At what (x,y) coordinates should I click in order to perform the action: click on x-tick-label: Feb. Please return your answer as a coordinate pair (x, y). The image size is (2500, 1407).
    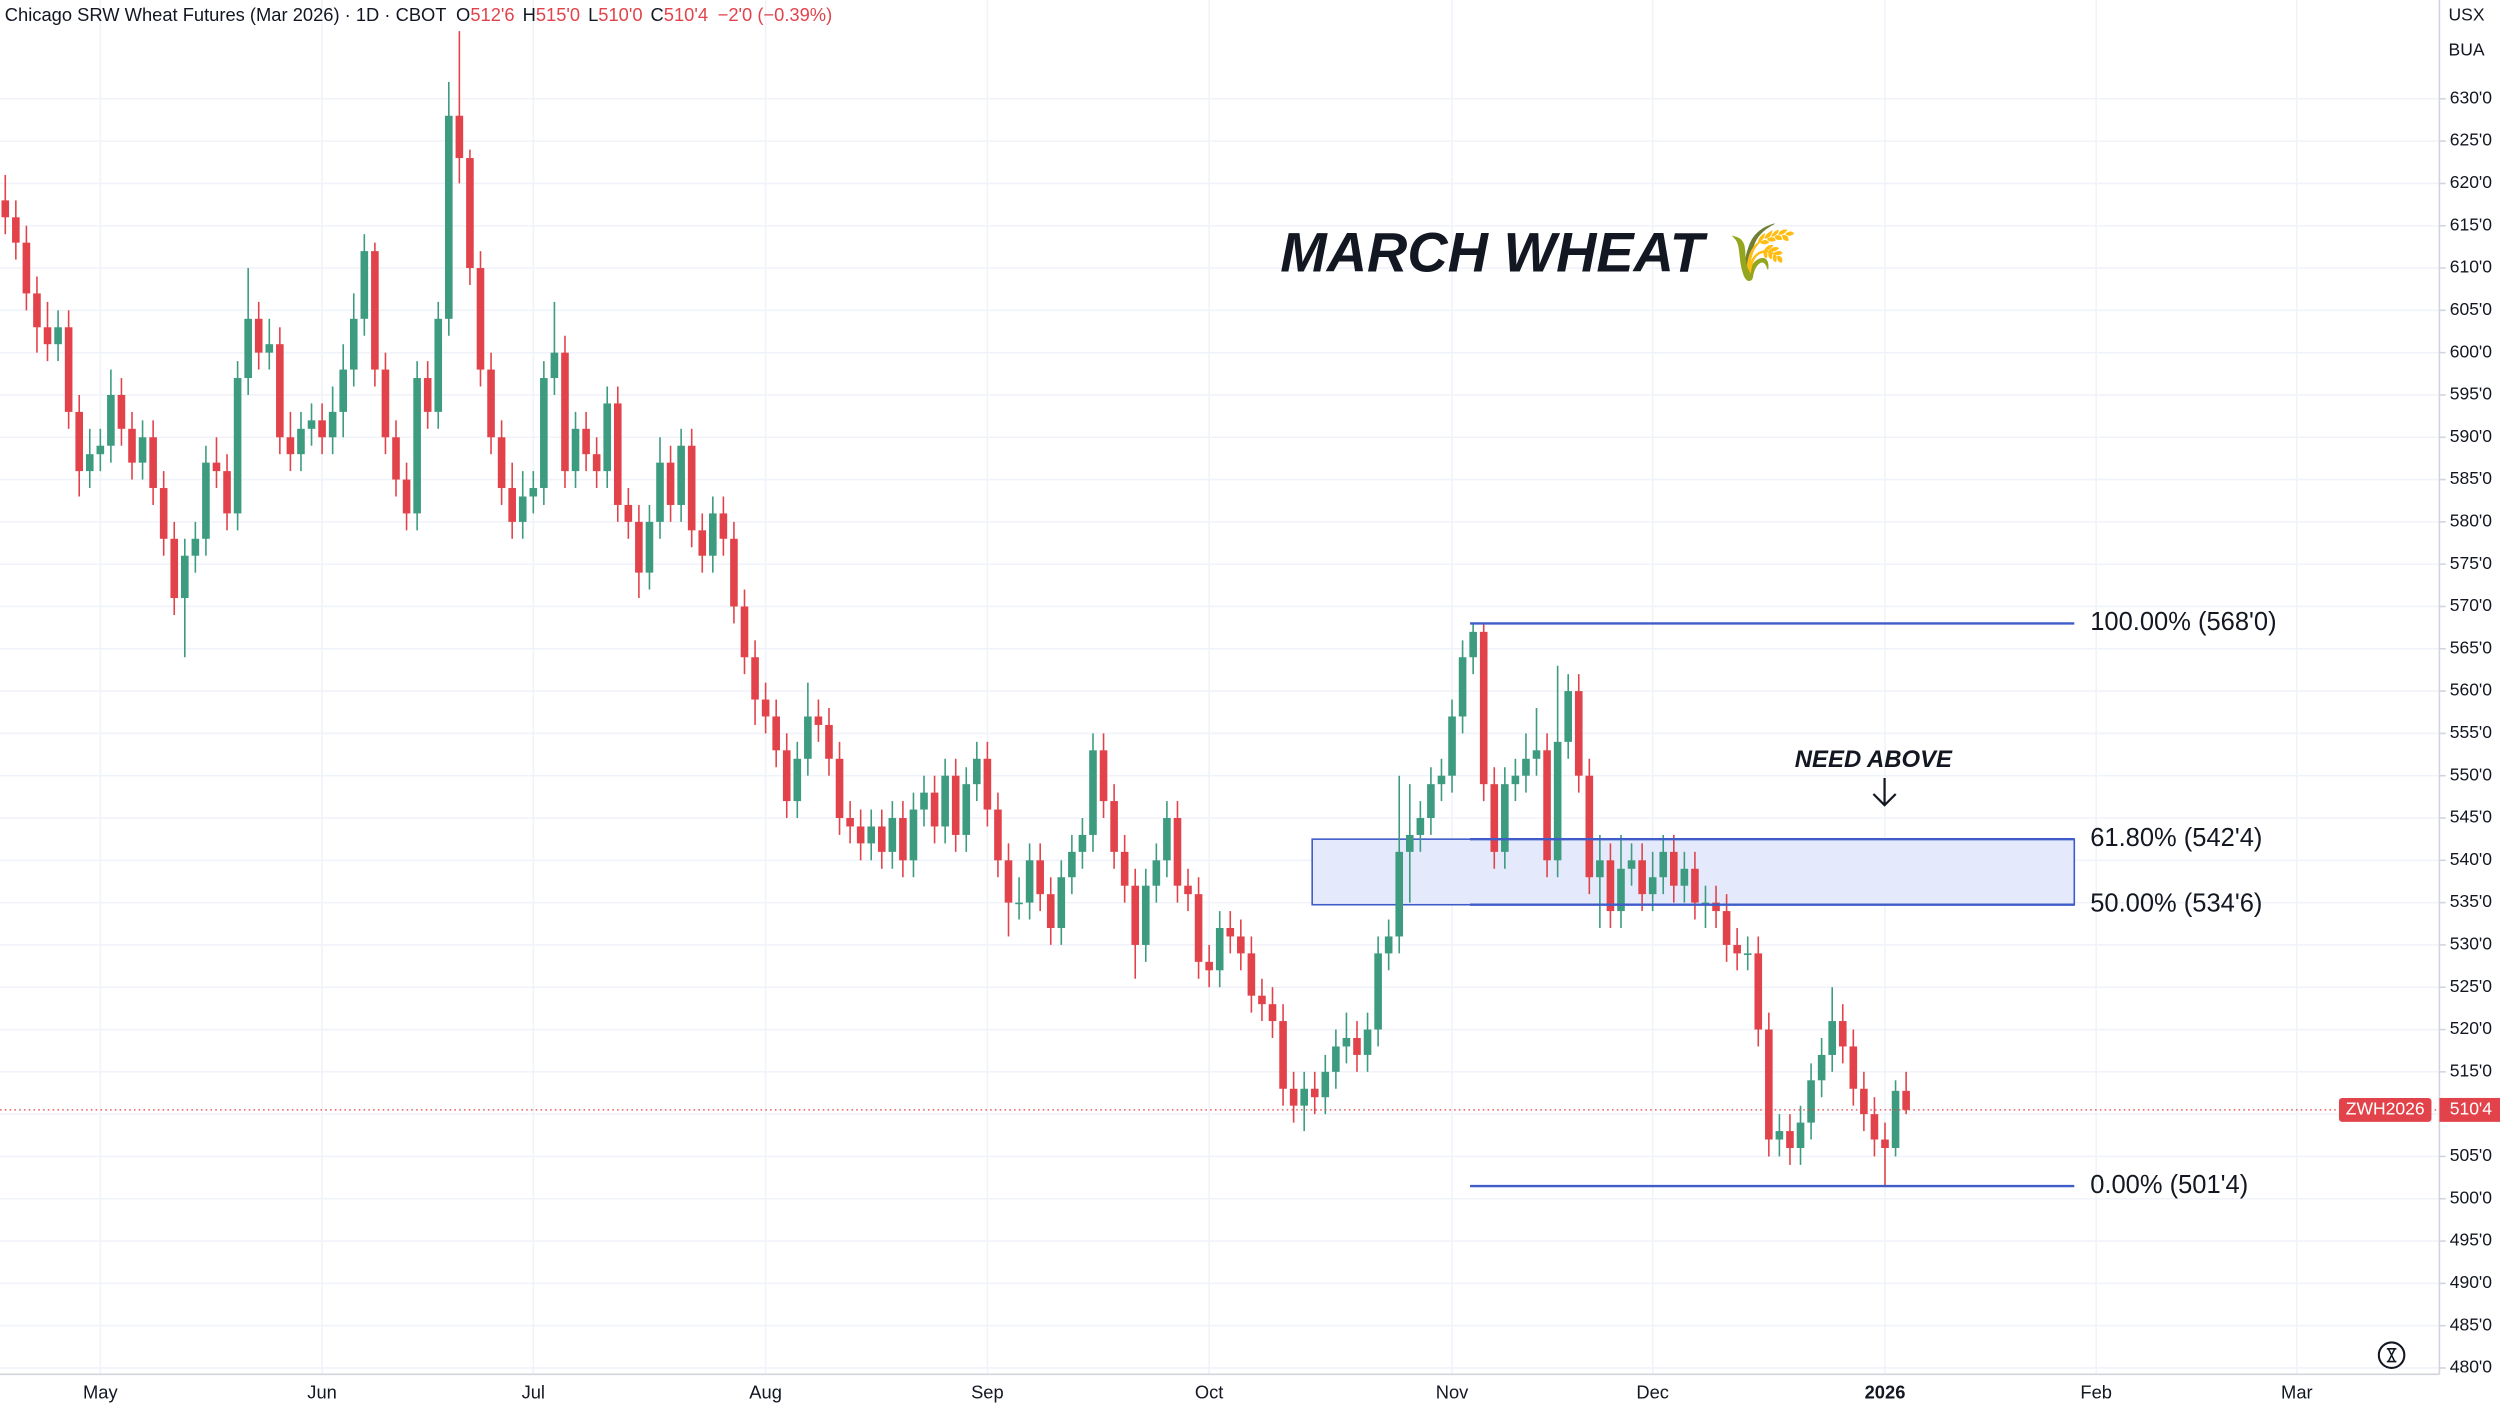
    Looking at the image, I should click on (2096, 1391).